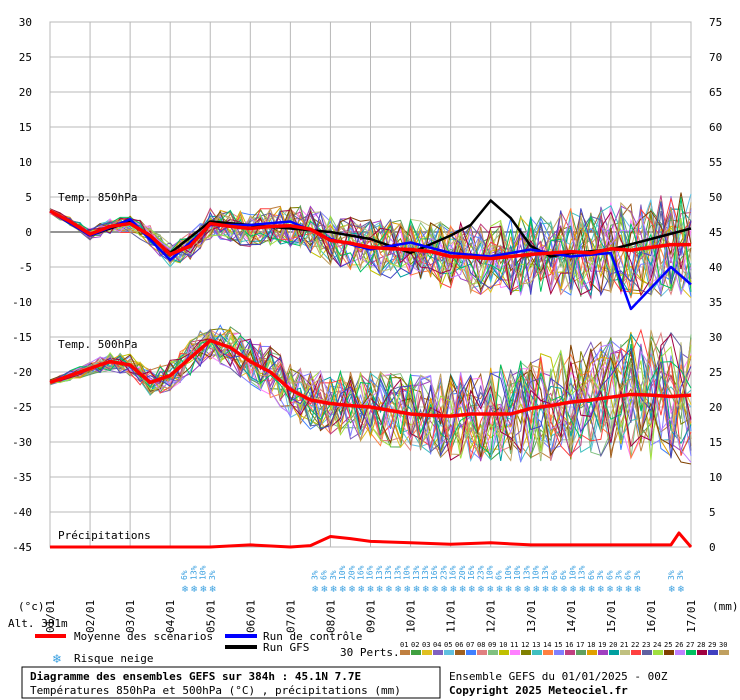  I want to click on pert-number: 09, so click(492, 645).